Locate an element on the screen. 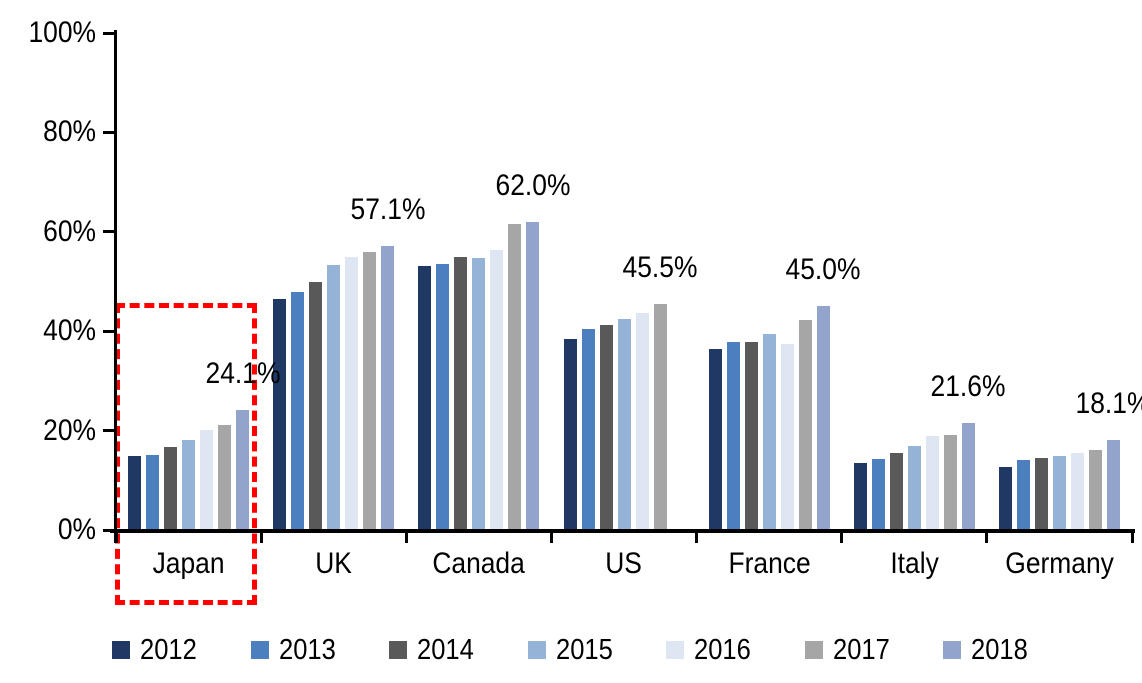 The height and width of the screenshot is (683, 1142). bar-italy-2012 is located at coordinates (860, 496).